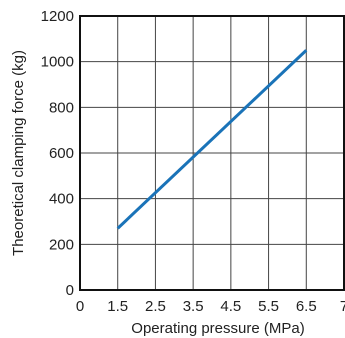 The height and width of the screenshot is (338, 345). What do you see at coordinates (342, 306) in the screenshot?
I see `x-tick-label: 7` at bounding box center [342, 306].